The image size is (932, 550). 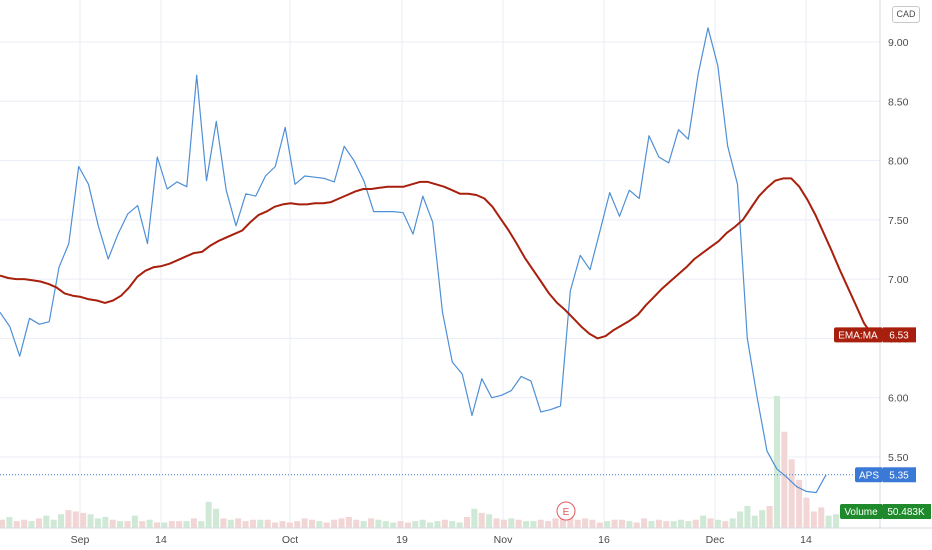 What do you see at coordinates (898, 399) in the screenshot?
I see `y-tick-label: 6.00` at bounding box center [898, 399].